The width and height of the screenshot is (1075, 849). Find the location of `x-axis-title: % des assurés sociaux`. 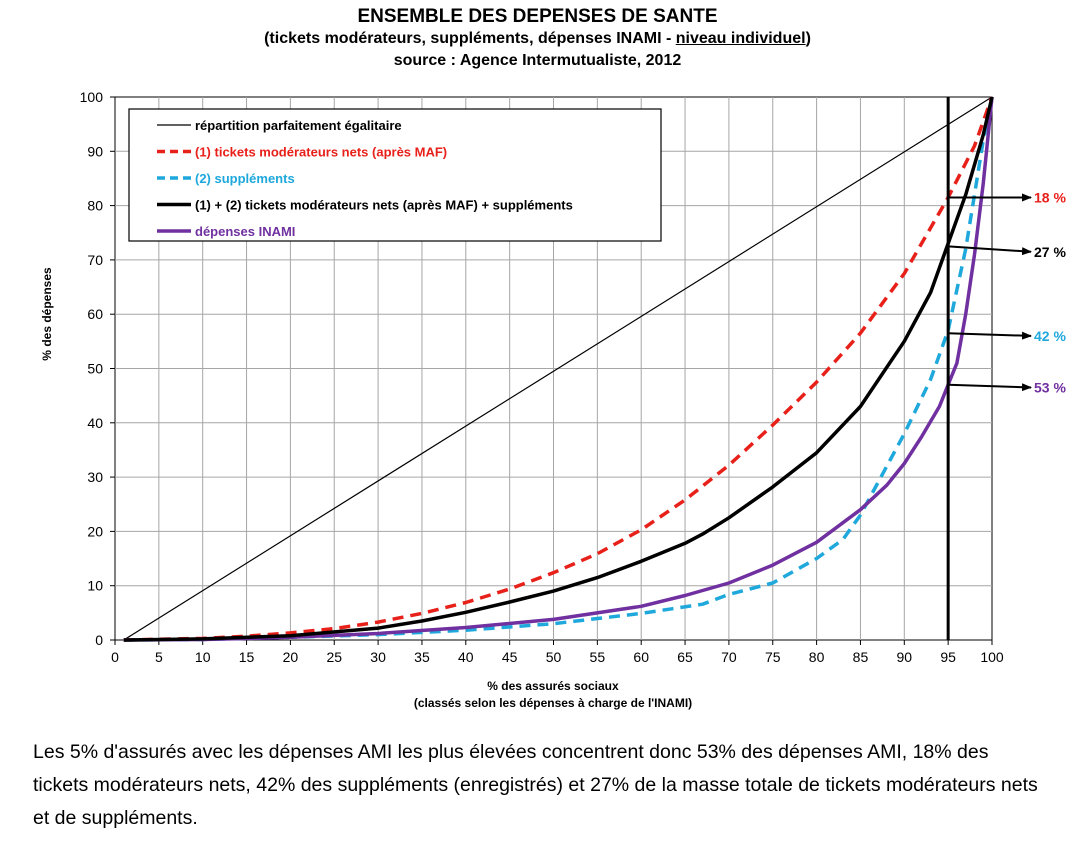

x-axis-title: % des assurés sociaux is located at coordinates (553, 686).